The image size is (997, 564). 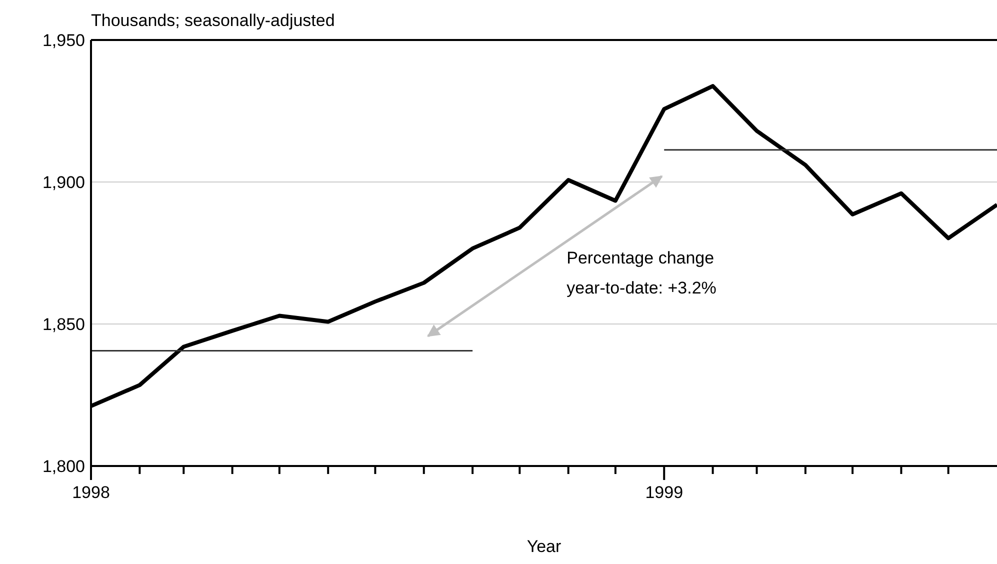 What do you see at coordinates (544, 546) in the screenshot?
I see `x-axis-title: Year` at bounding box center [544, 546].